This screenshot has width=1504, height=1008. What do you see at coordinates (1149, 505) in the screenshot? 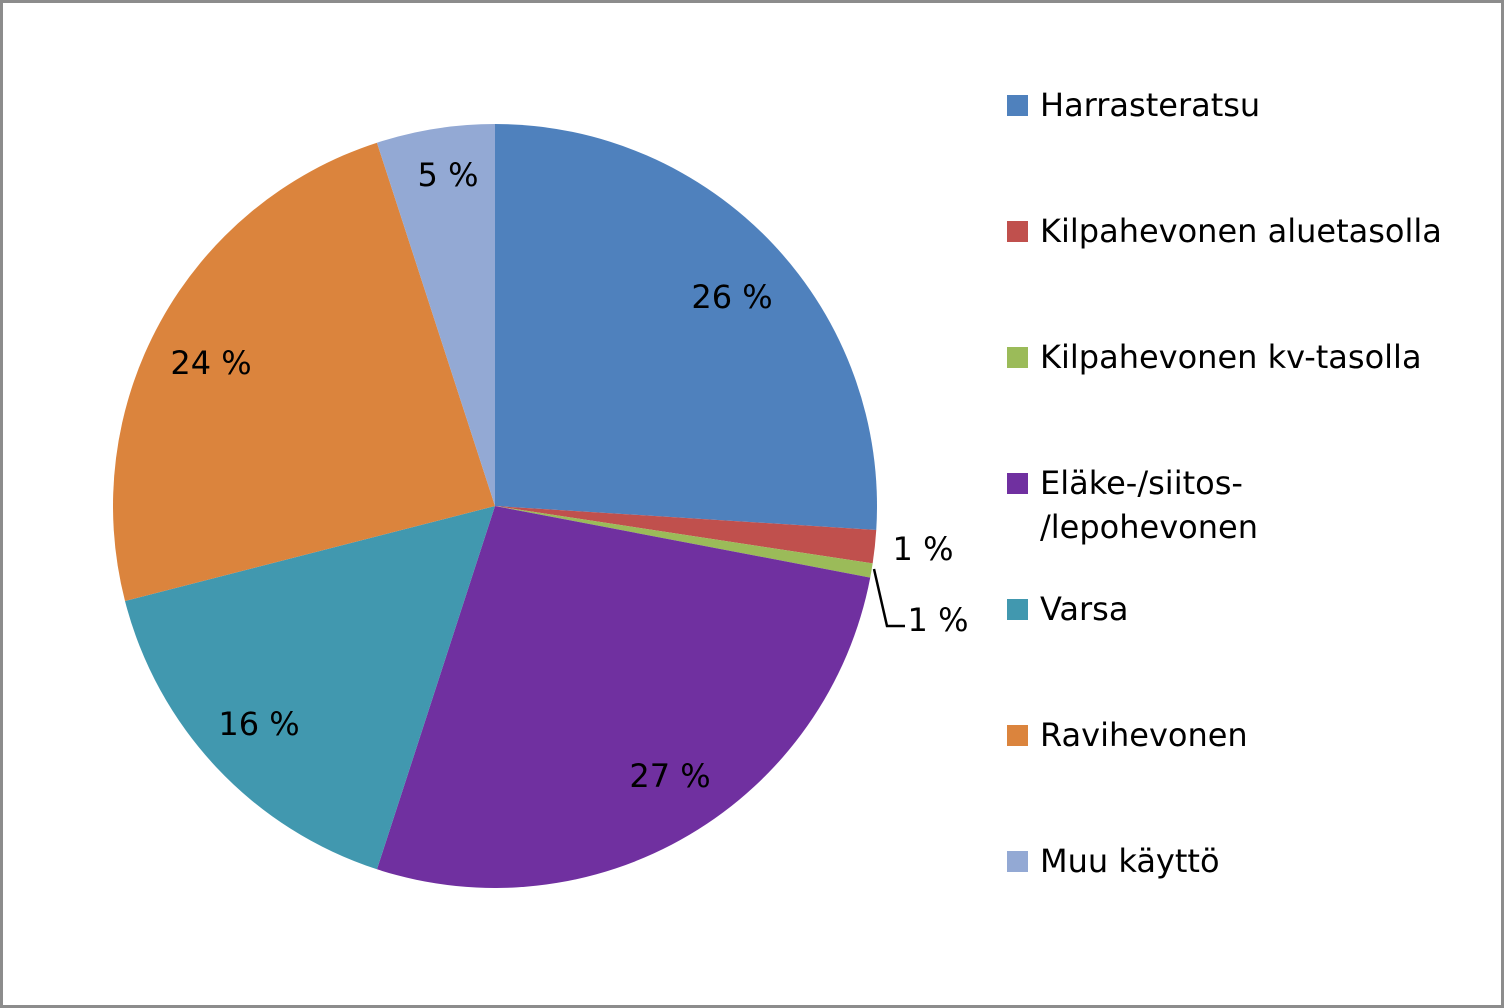
I see `legend-label: Eläke-/siitos- /lepohevonen` at bounding box center [1149, 505].